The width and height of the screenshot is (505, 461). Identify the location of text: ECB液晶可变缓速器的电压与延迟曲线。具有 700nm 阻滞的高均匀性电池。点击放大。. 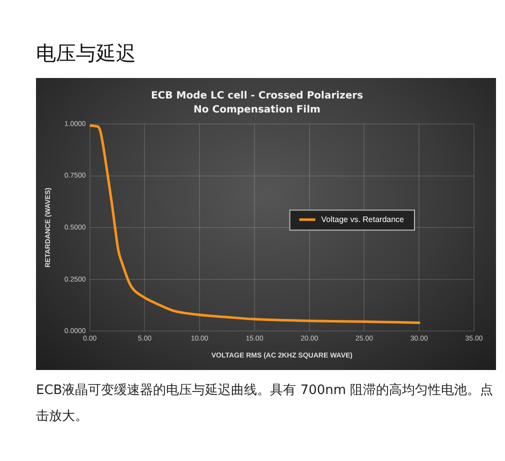
(265, 404).